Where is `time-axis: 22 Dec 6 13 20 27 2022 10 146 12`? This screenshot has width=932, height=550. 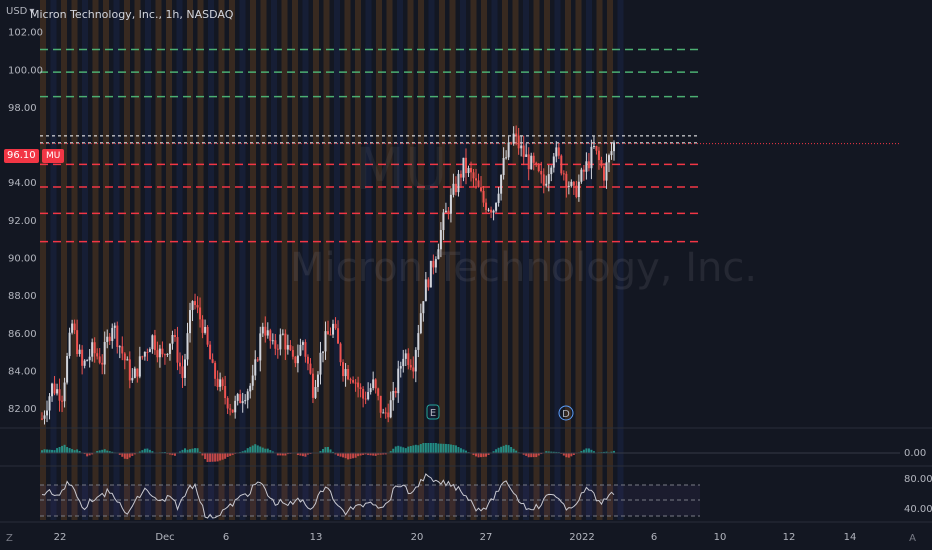 time-axis: 22 Dec 6 13 20 27 2022 10 146 12 is located at coordinates (455, 537).